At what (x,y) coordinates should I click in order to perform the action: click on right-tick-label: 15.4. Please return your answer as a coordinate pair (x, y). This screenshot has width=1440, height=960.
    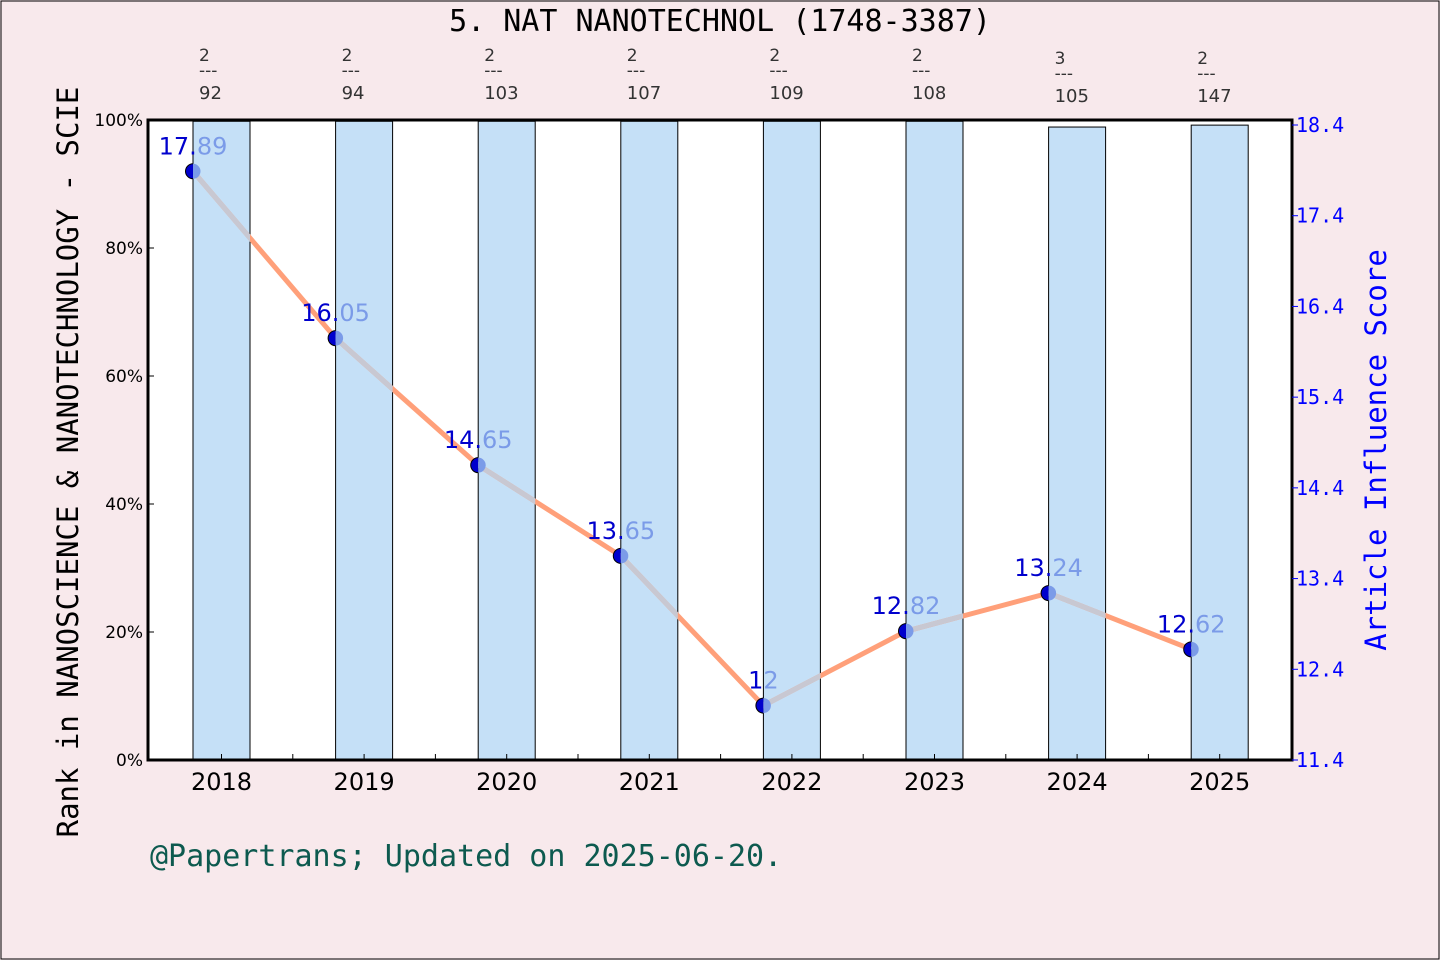
    Looking at the image, I should click on (1320, 397).